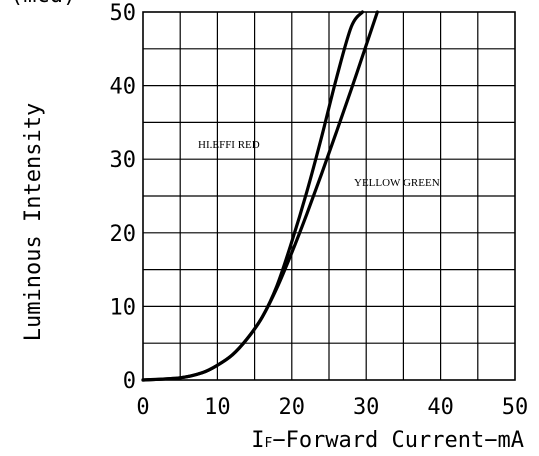 The width and height of the screenshot is (539, 456). I want to click on x-axis-label-sub: F, so click(269, 443).